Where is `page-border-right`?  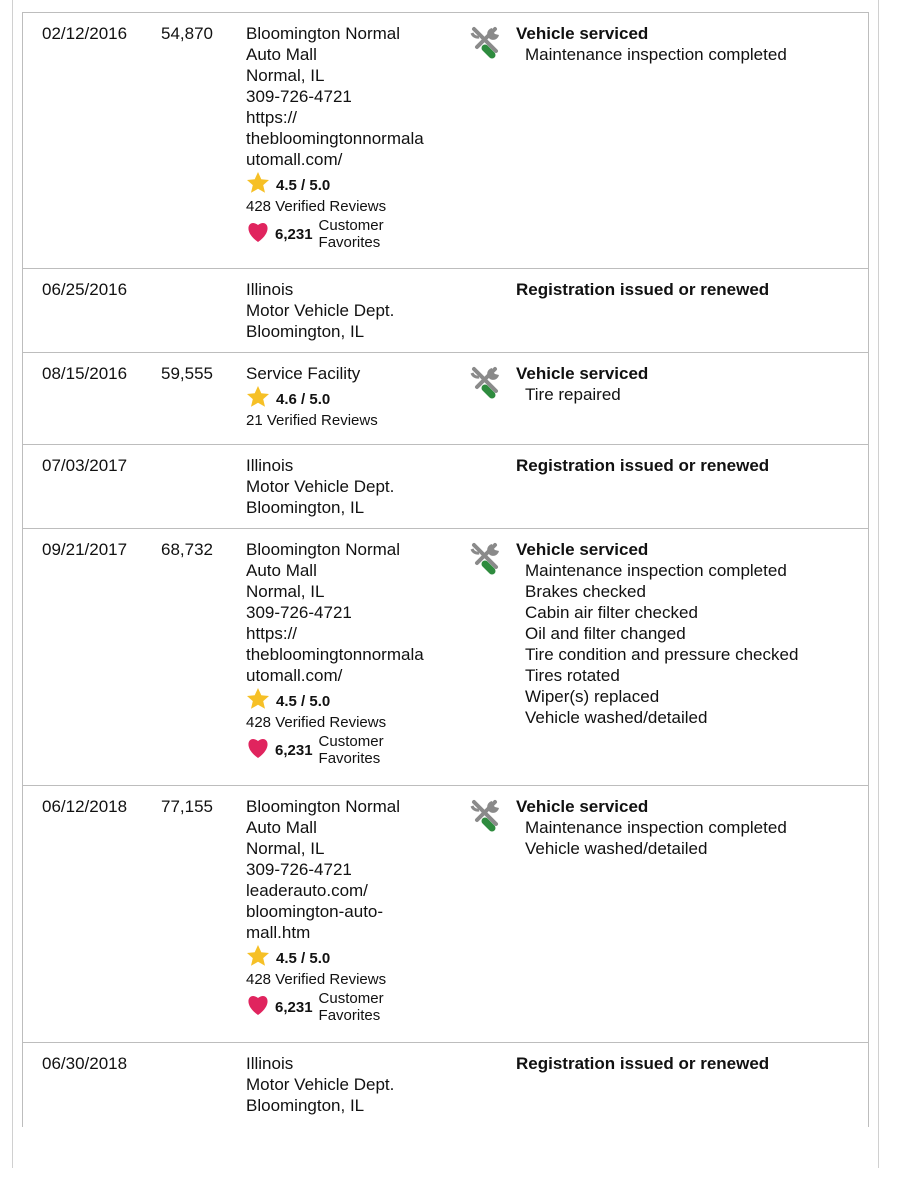
page-border-right is located at coordinates (878, 584).